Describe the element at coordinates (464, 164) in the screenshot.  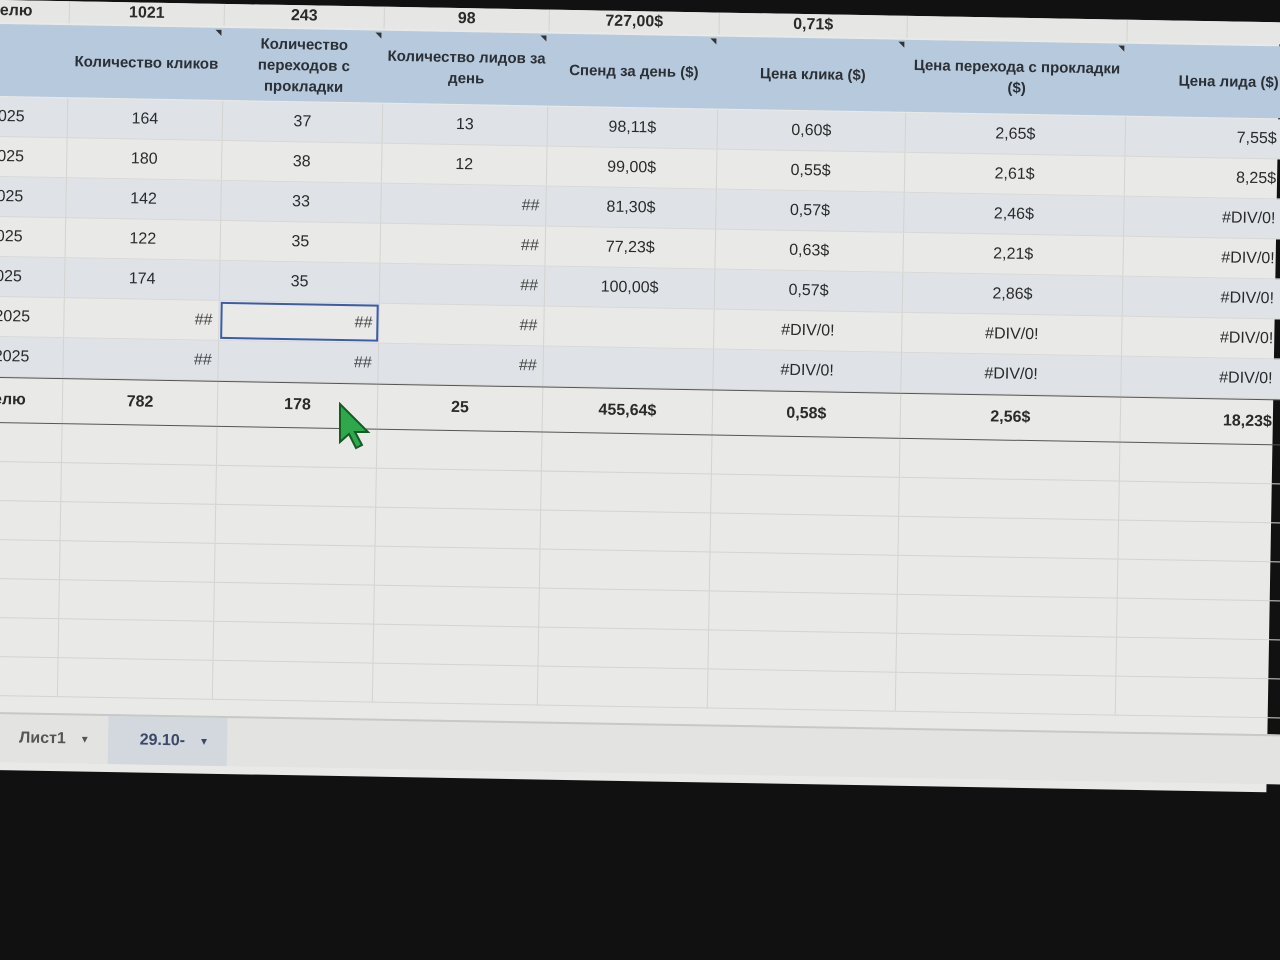
I see `cell: 12` at that location.